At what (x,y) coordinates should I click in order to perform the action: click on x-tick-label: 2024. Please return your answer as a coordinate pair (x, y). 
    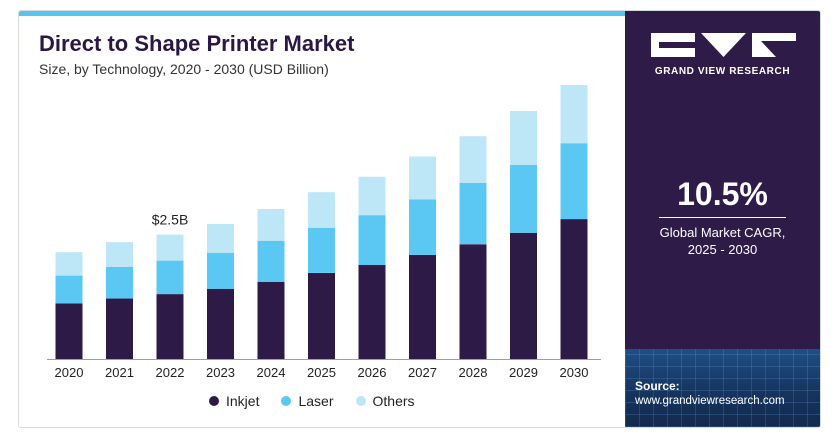
    Looking at the image, I should click on (271, 372).